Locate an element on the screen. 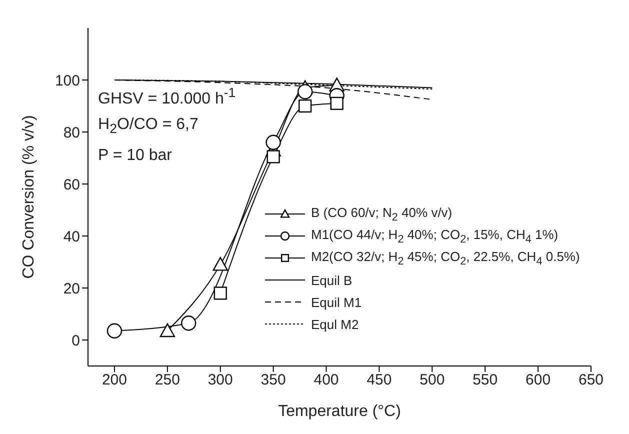 Image resolution: width=629 pixels, height=434 pixels. x-tick-label: 400 is located at coordinates (326, 380).